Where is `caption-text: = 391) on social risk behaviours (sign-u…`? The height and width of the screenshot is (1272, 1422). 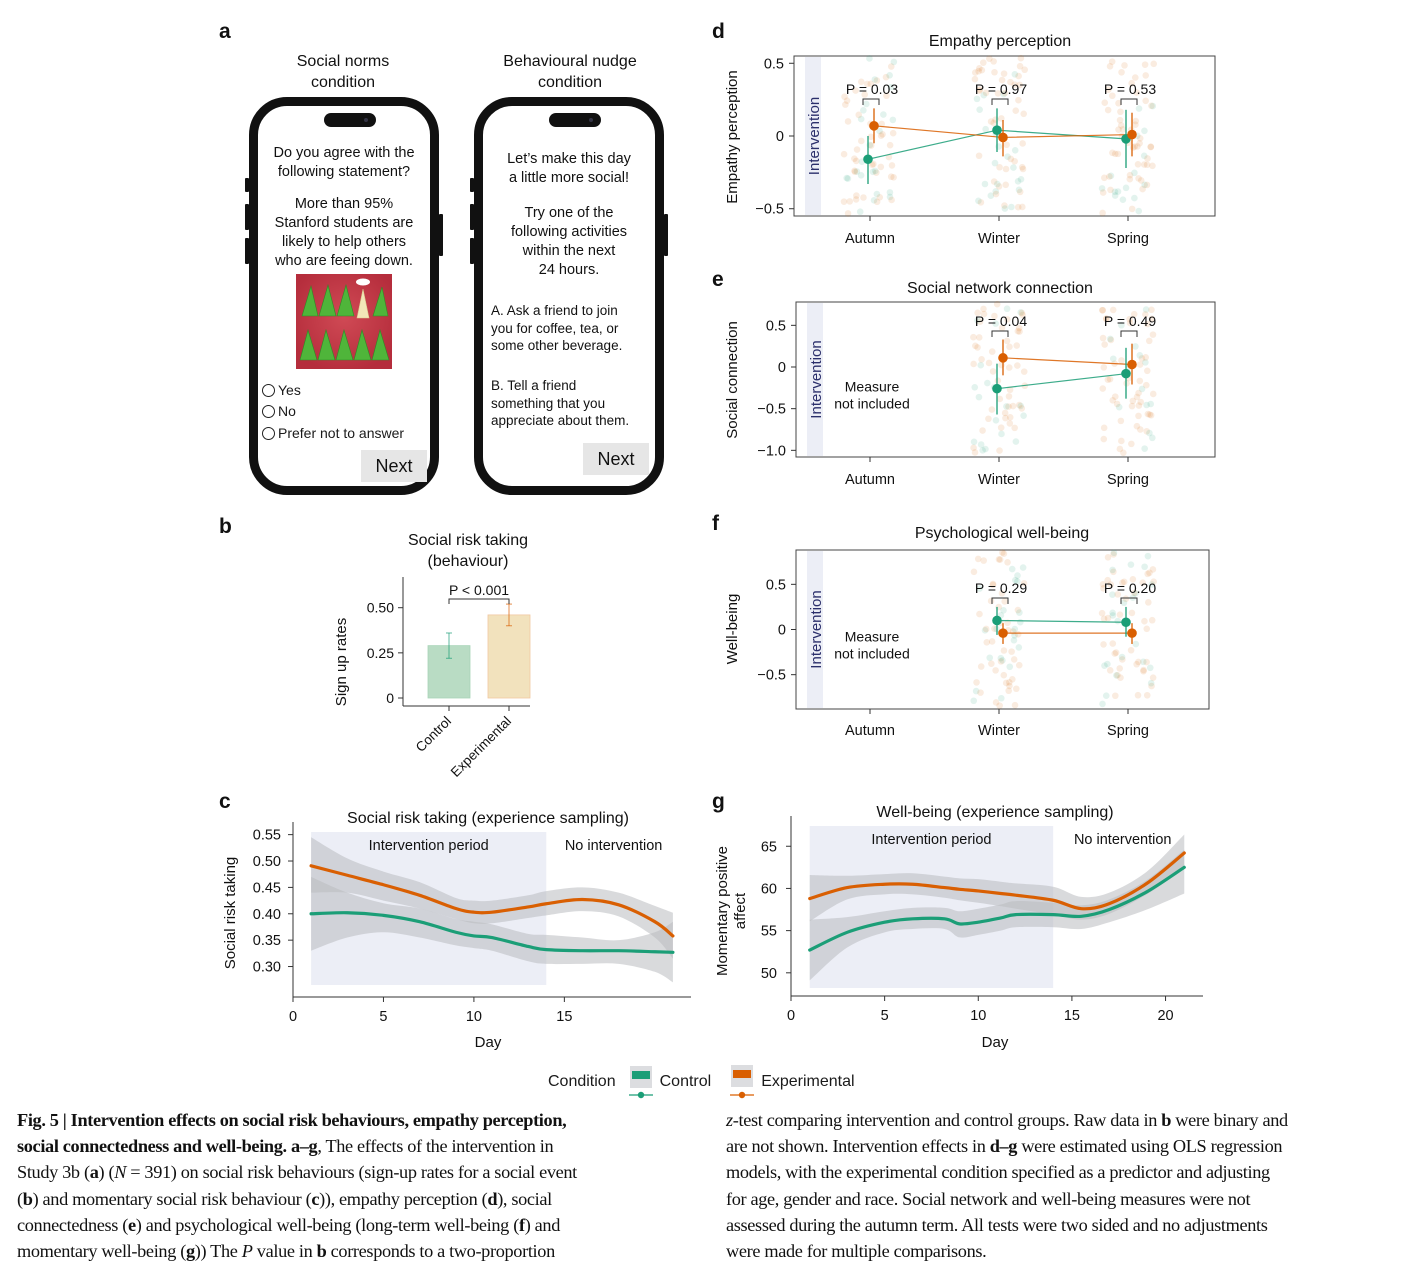 caption-text: = 391) on social risk behaviours (sign-u… is located at coordinates (351, 1172).